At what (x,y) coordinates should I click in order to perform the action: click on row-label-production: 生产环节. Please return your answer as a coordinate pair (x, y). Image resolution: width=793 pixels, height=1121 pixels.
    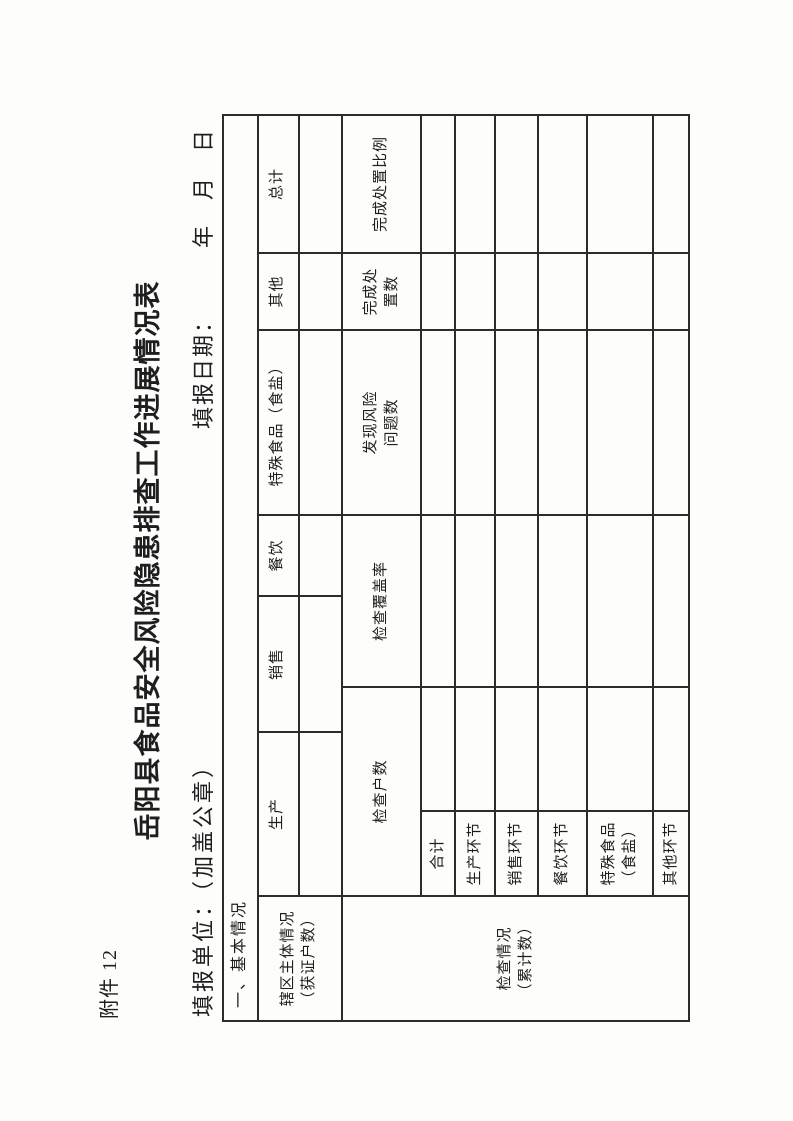
    Looking at the image, I should click on (474, 853).